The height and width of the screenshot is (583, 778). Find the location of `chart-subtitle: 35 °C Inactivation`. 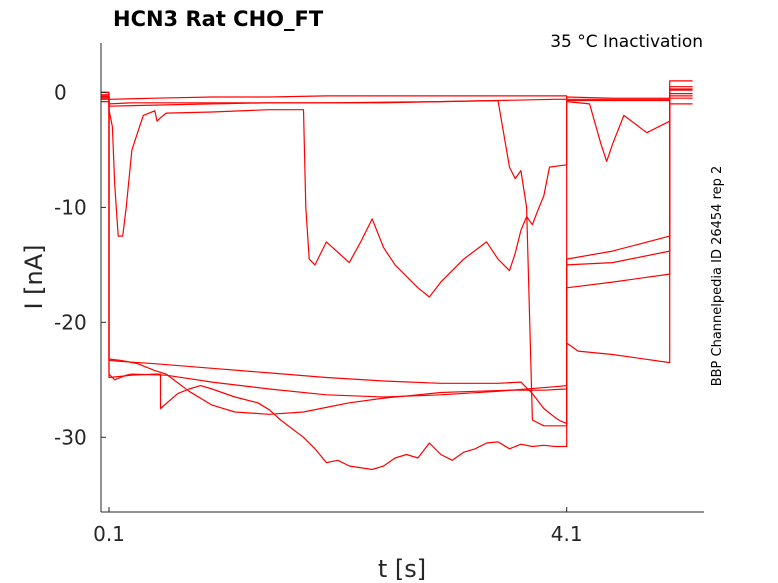

chart-subtitle: 35 °C Inactivation is located at coordinates (626, 42).